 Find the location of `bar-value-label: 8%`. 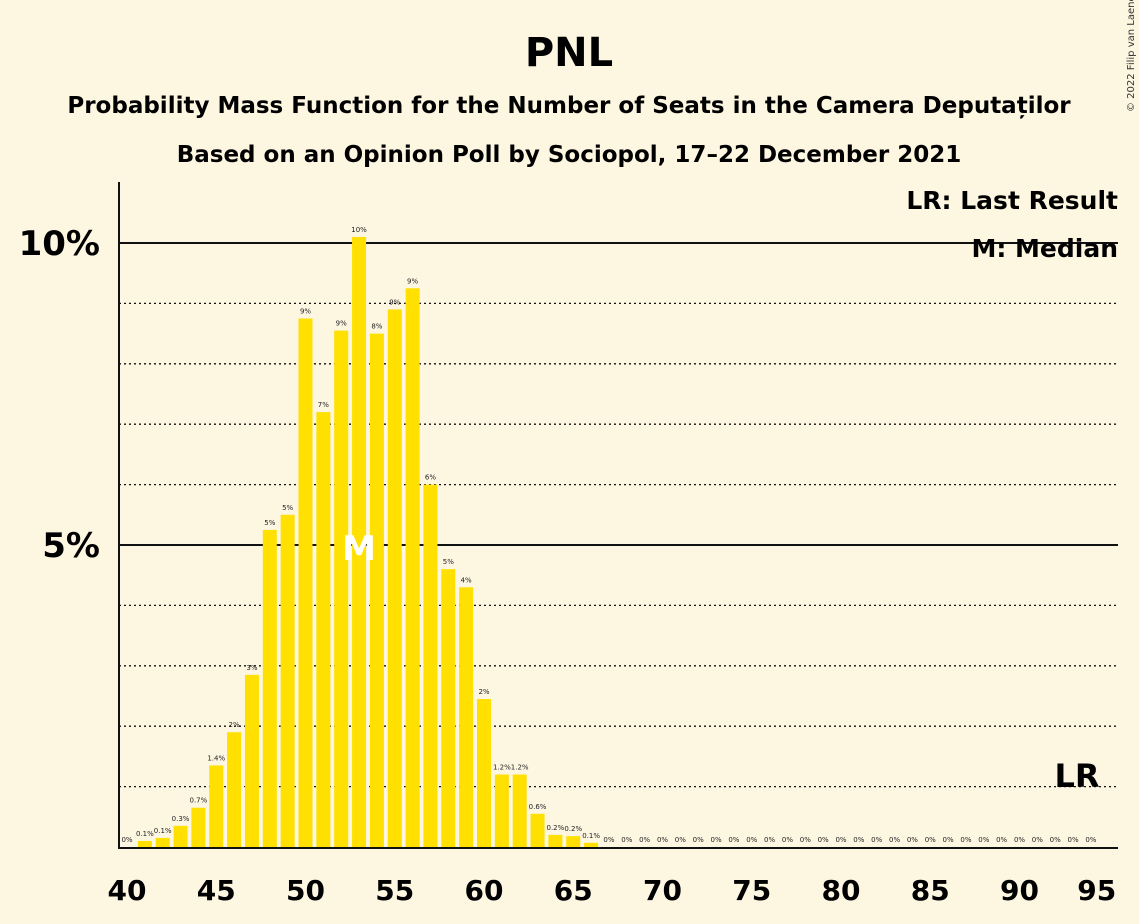

bar-value-label: 8% is located at coordinates (376, 327).